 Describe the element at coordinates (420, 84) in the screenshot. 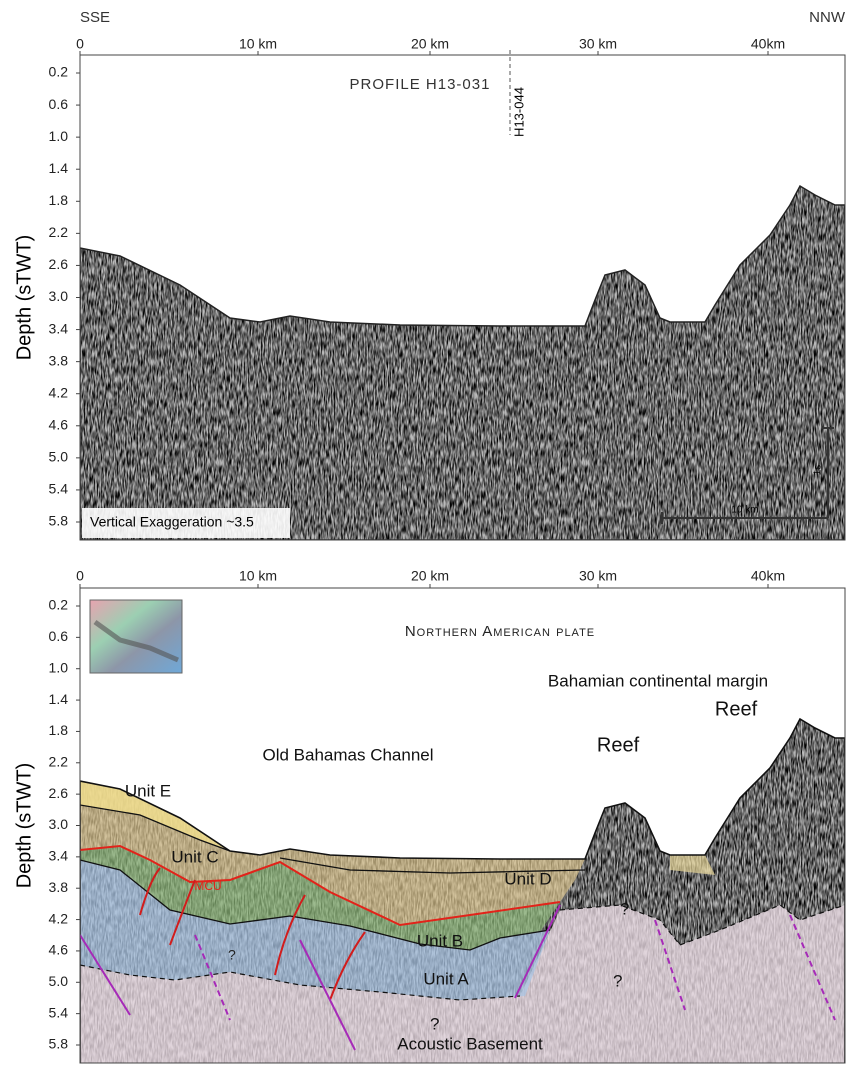

I see `profile-title: PROFILE H13-031` at that location.